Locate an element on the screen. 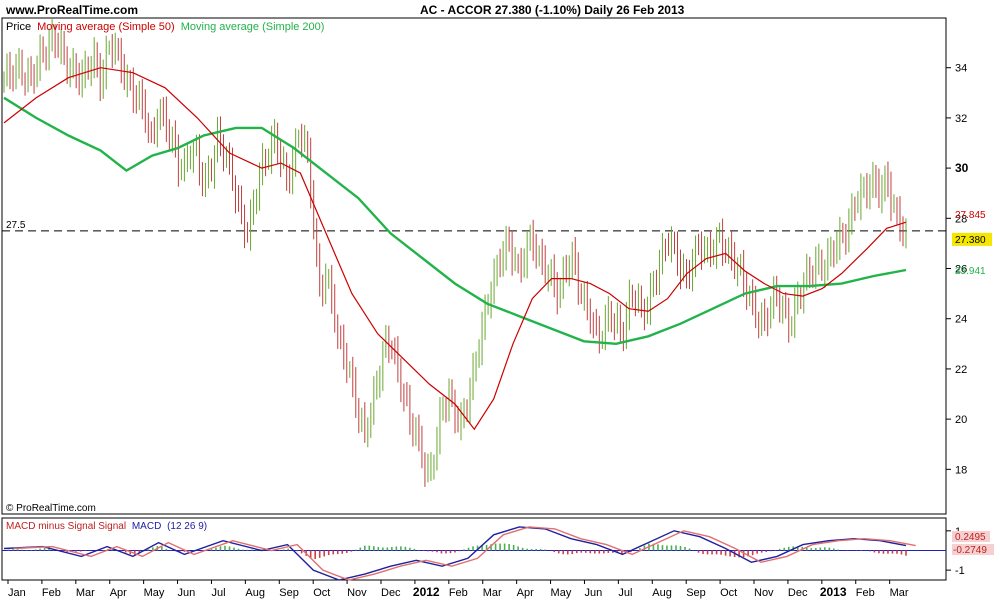 This screenshot has height=600, width=1000. legend-macd-params: (12 26 9) is located at coordinates (187, 526).